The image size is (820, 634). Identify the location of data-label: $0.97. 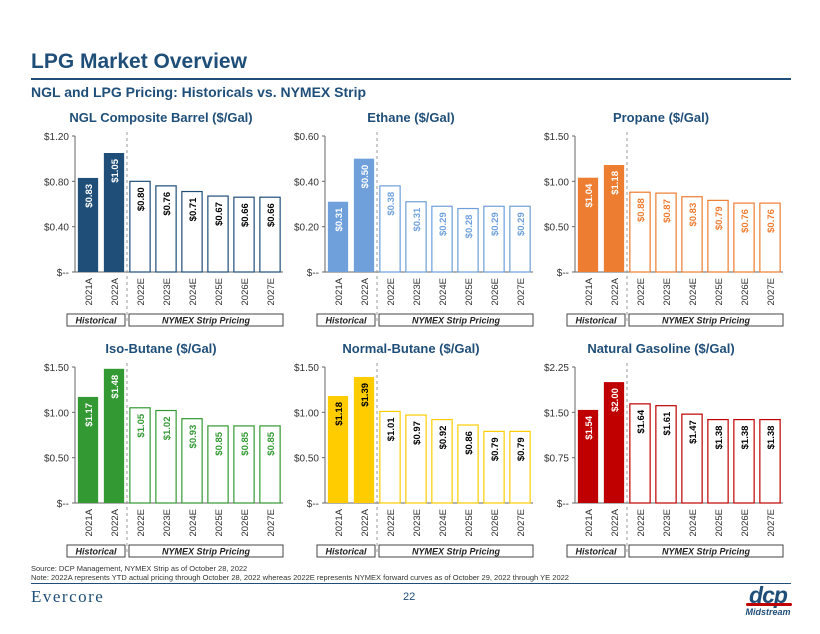
(417, 433).